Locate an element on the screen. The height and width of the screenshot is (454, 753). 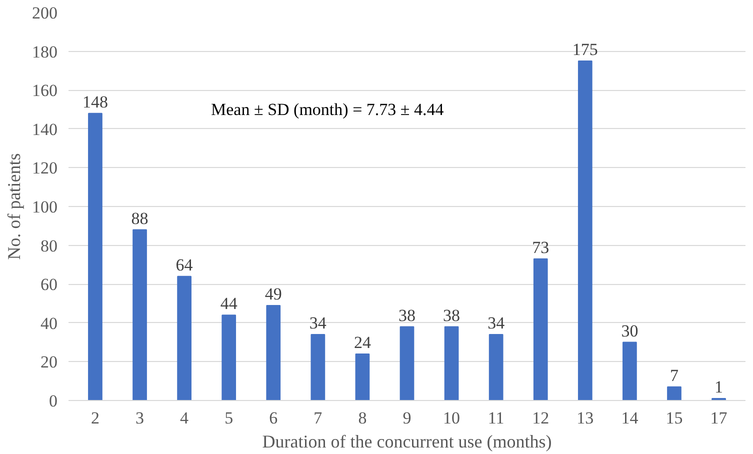
x-tick-label: 5 is located at coordinates (229, 418).